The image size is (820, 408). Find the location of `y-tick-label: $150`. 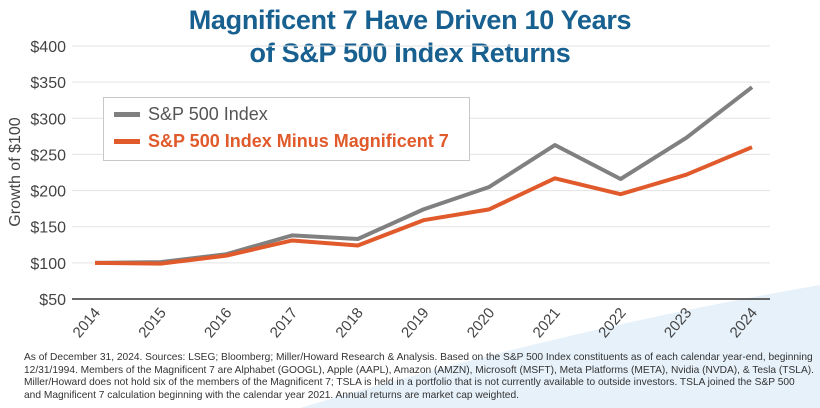

y-tick-label: $150 is located at coordinates (48, 228).